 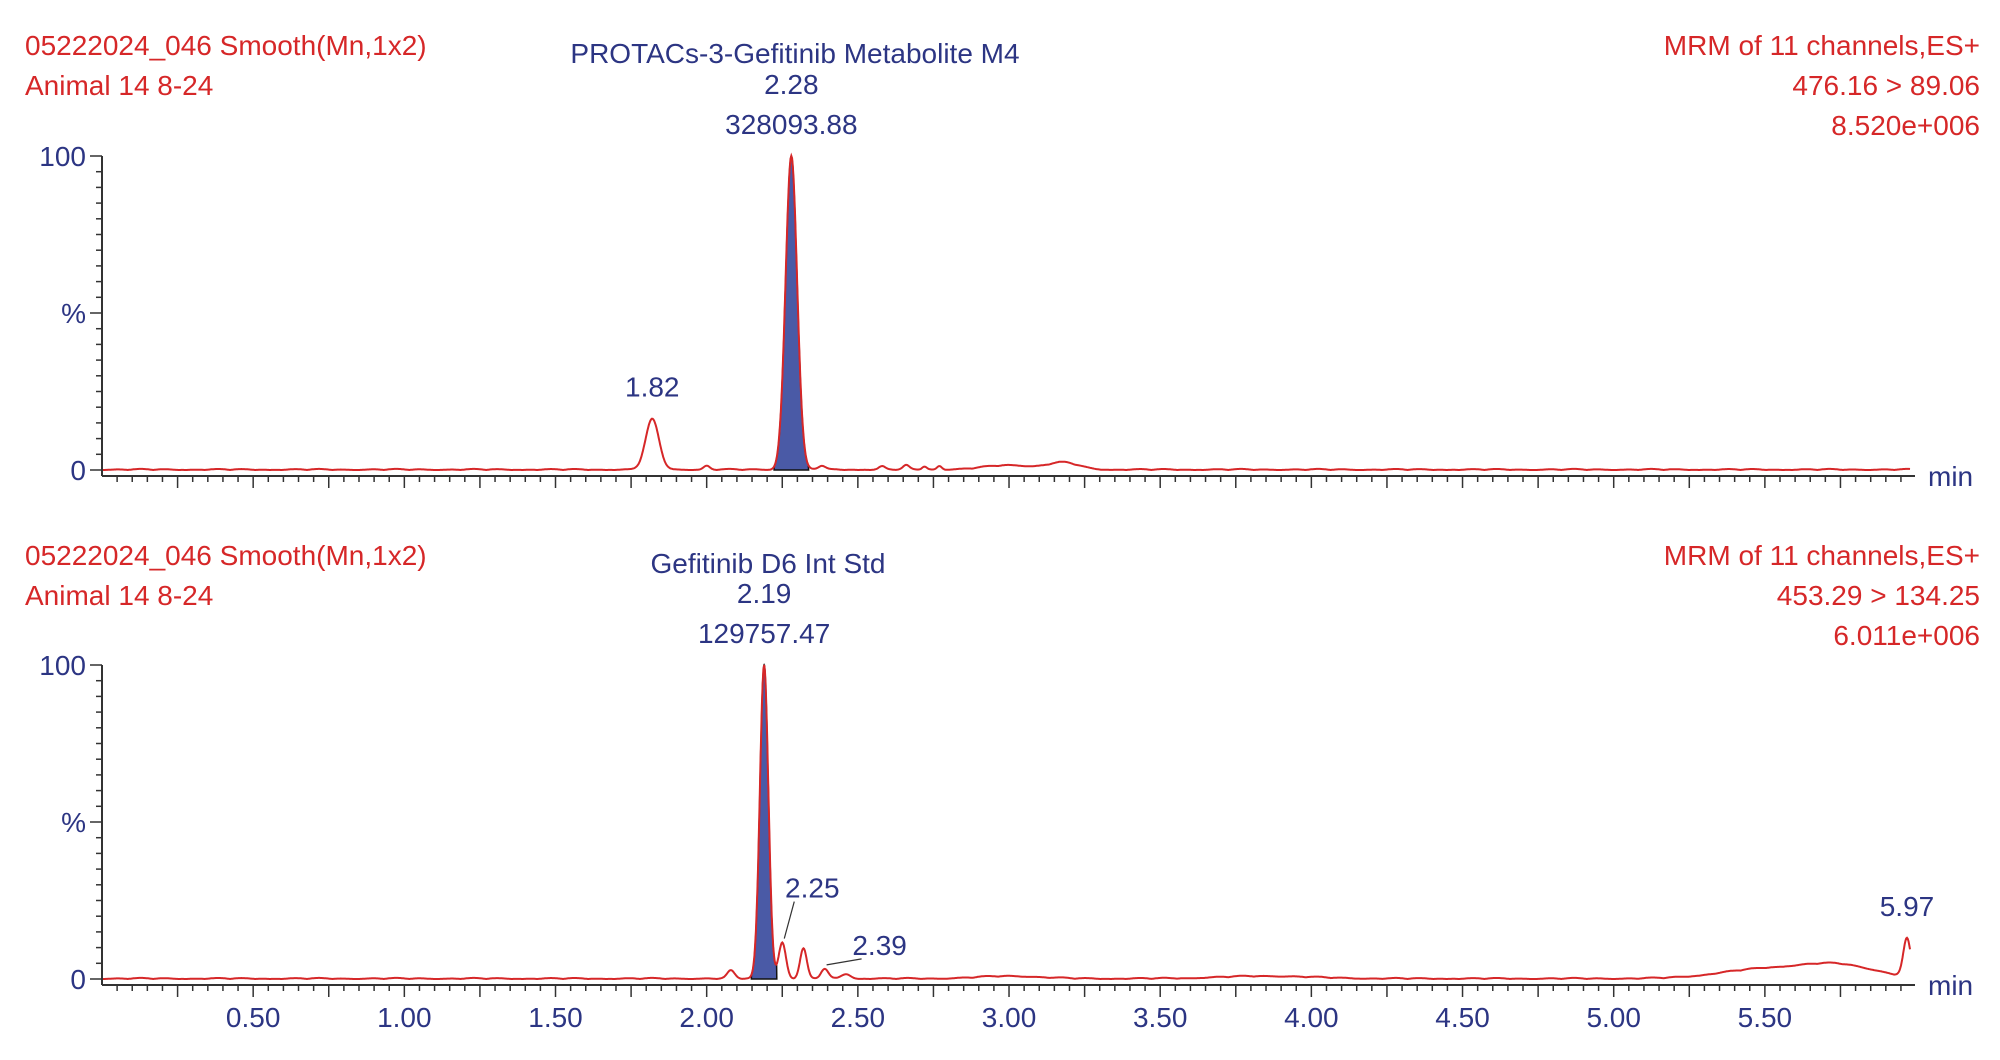 I want to click on x-tick-label: 5.50, so click(x=1765, y=1017).